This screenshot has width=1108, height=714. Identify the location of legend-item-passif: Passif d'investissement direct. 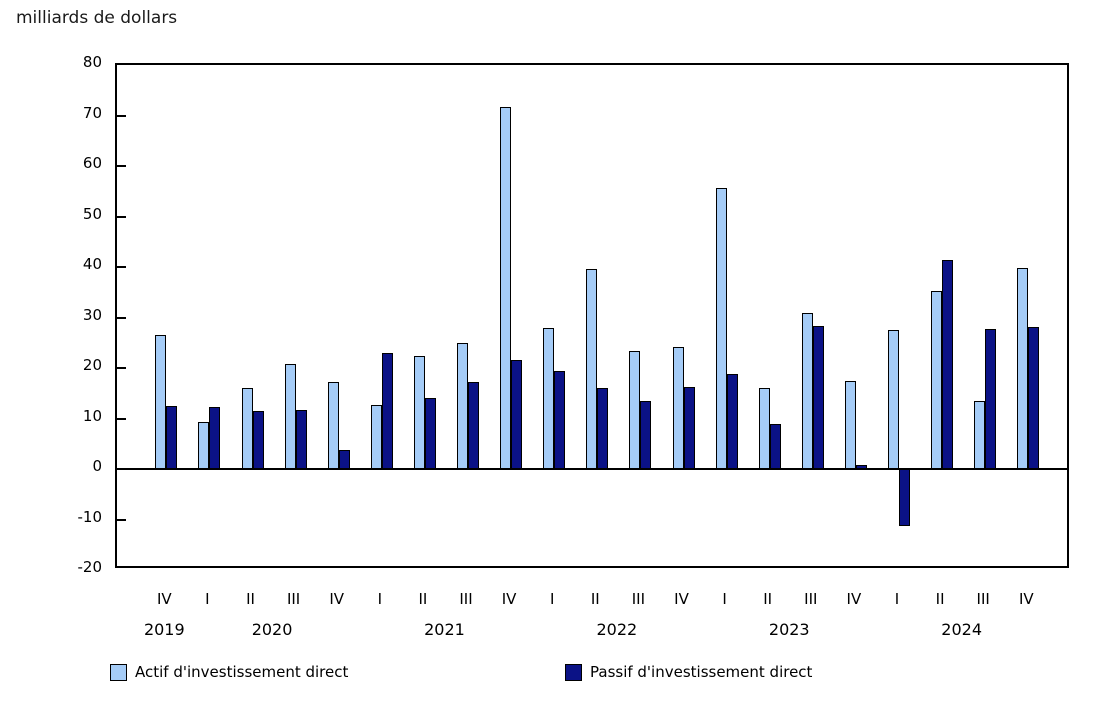
(688, 672).